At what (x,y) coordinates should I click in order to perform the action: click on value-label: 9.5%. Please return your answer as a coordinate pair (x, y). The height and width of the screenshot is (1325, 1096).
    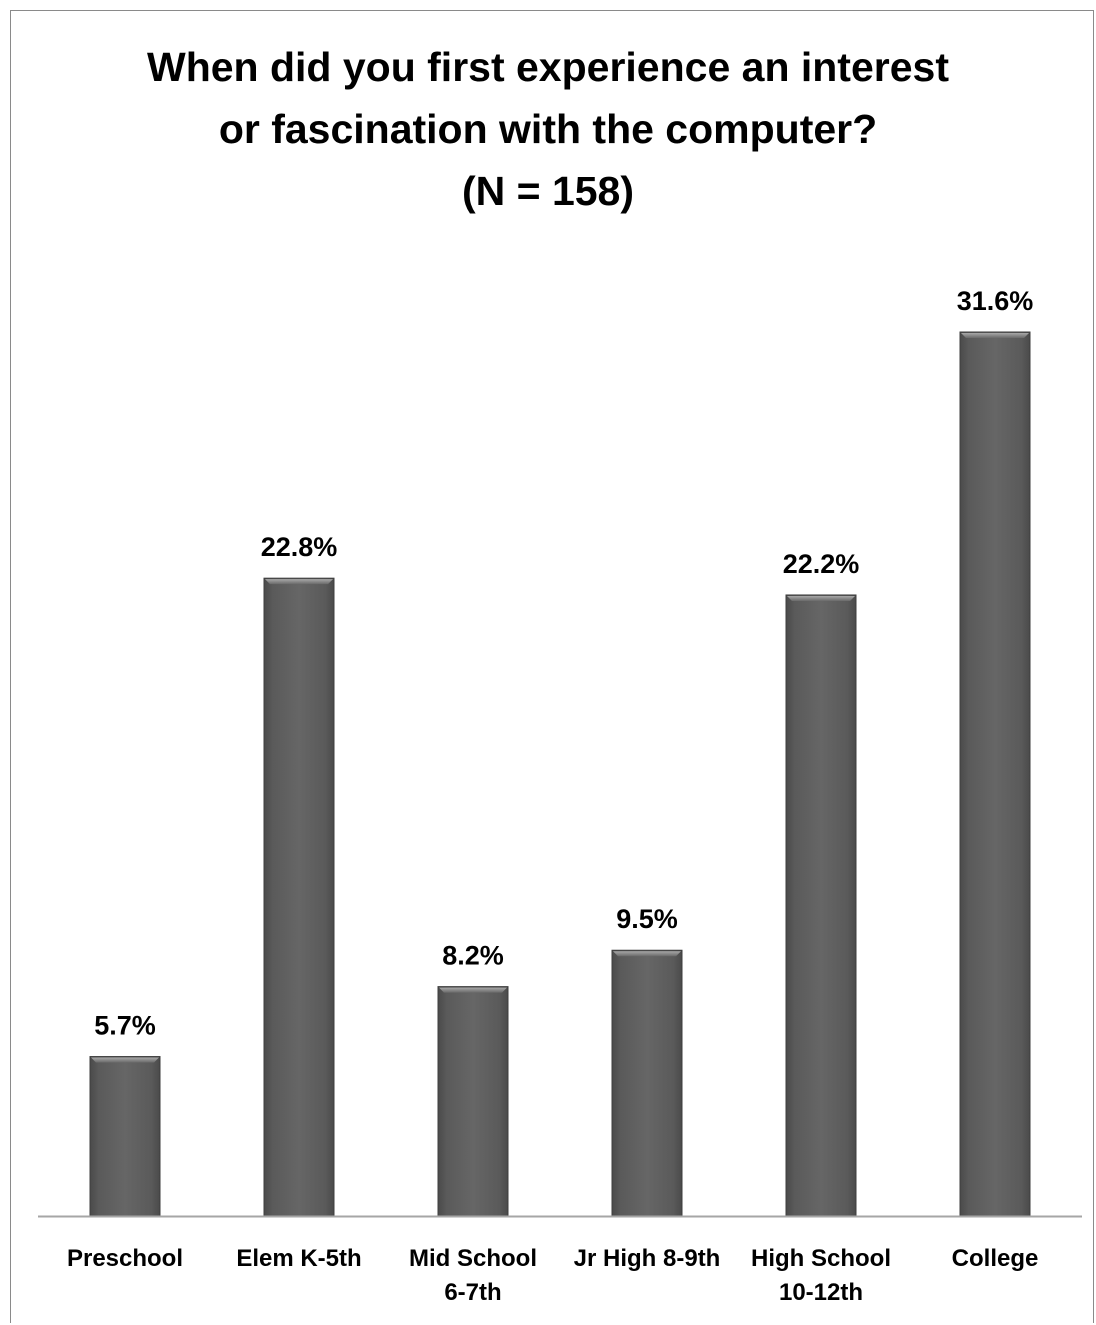
    Looking at the image, I should click on (647, 919).